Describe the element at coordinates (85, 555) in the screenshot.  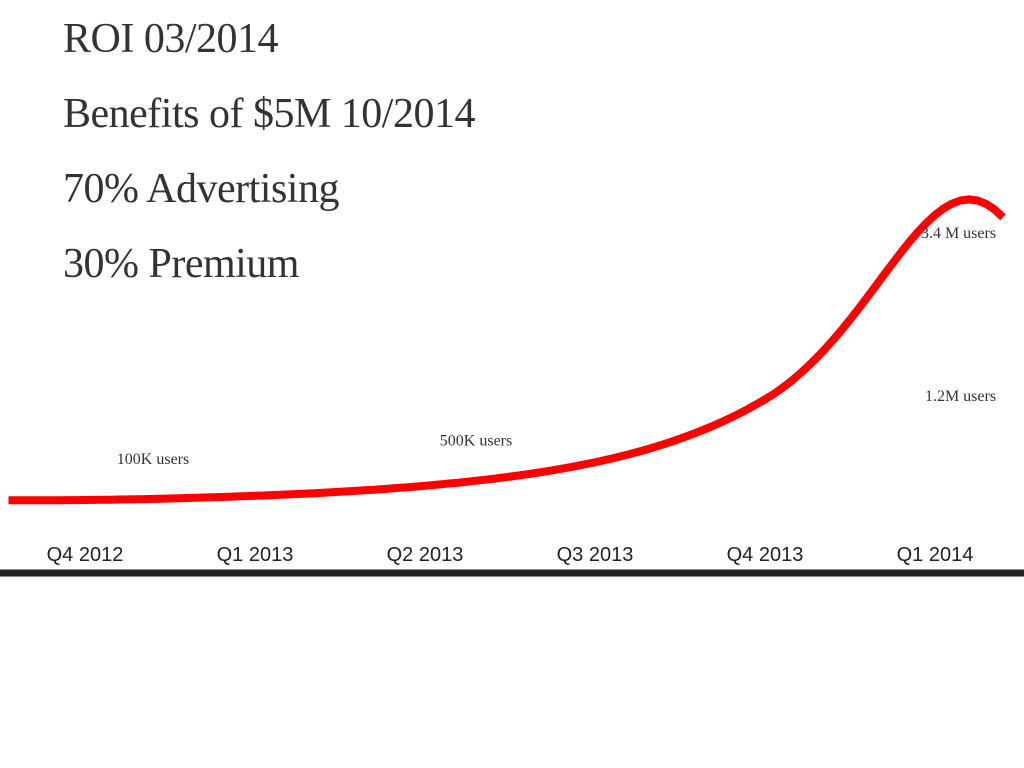
I see `x-tick-label: Q4 2012` at that location.